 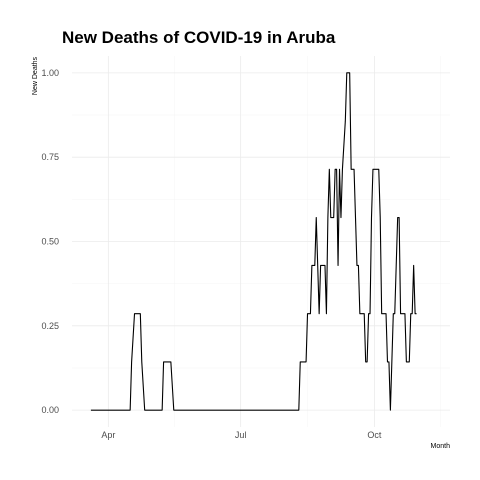 I want to click on chart-title: New Deaths of COVID-19 in Aruba, so click(x=199, y=37).